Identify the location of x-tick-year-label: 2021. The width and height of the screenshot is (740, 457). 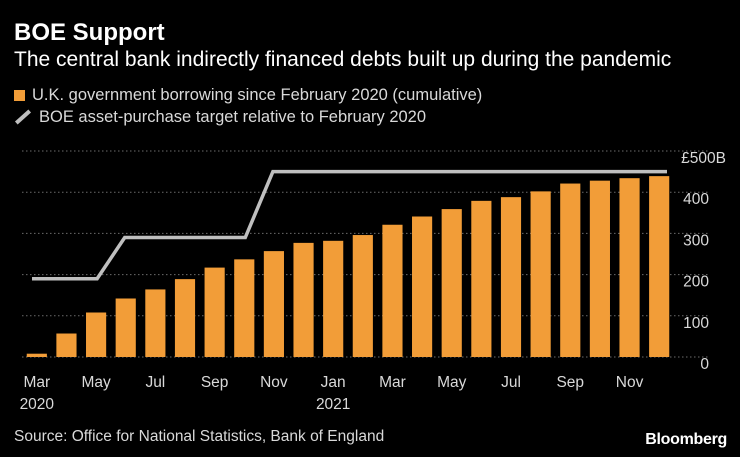
(333, 404).